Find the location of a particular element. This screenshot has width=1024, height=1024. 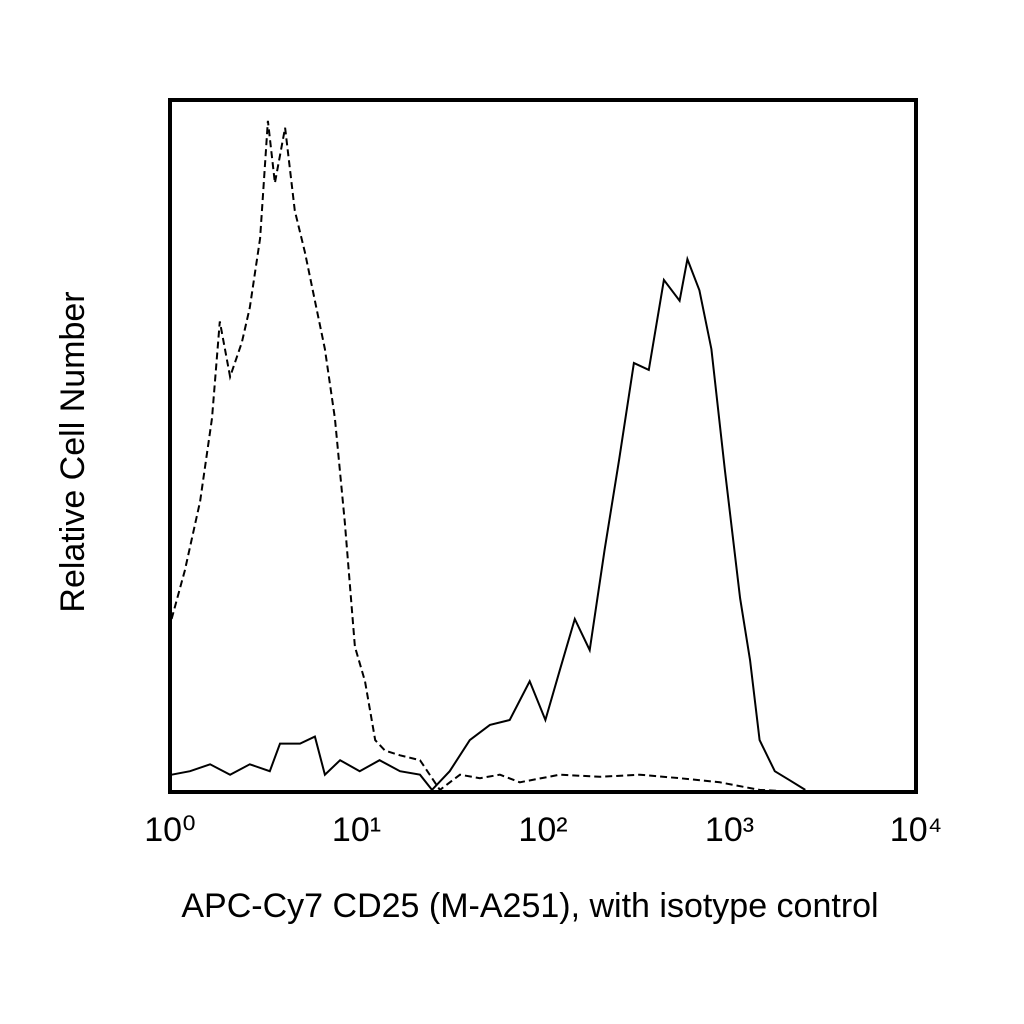

x-tick-label: 10¹ is located at coordinates (356, 830).